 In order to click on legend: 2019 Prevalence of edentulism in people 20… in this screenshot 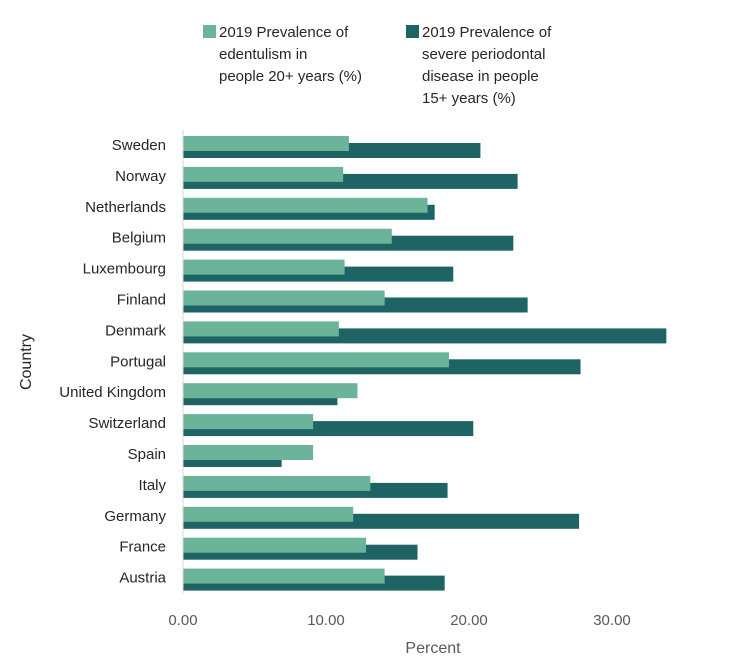, I will do `click(377, 65)`.